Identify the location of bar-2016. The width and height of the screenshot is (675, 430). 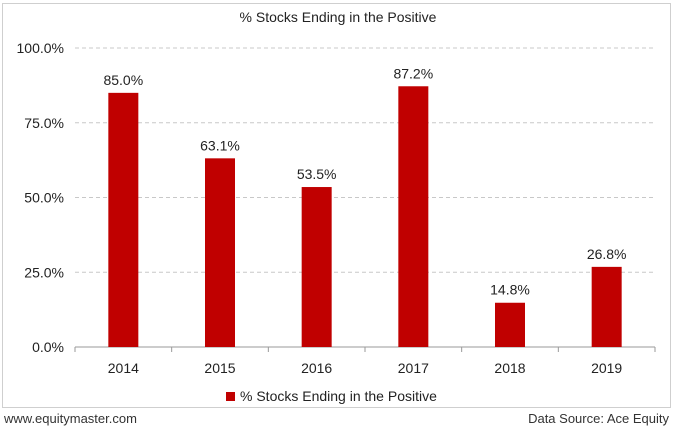
(316, 267).